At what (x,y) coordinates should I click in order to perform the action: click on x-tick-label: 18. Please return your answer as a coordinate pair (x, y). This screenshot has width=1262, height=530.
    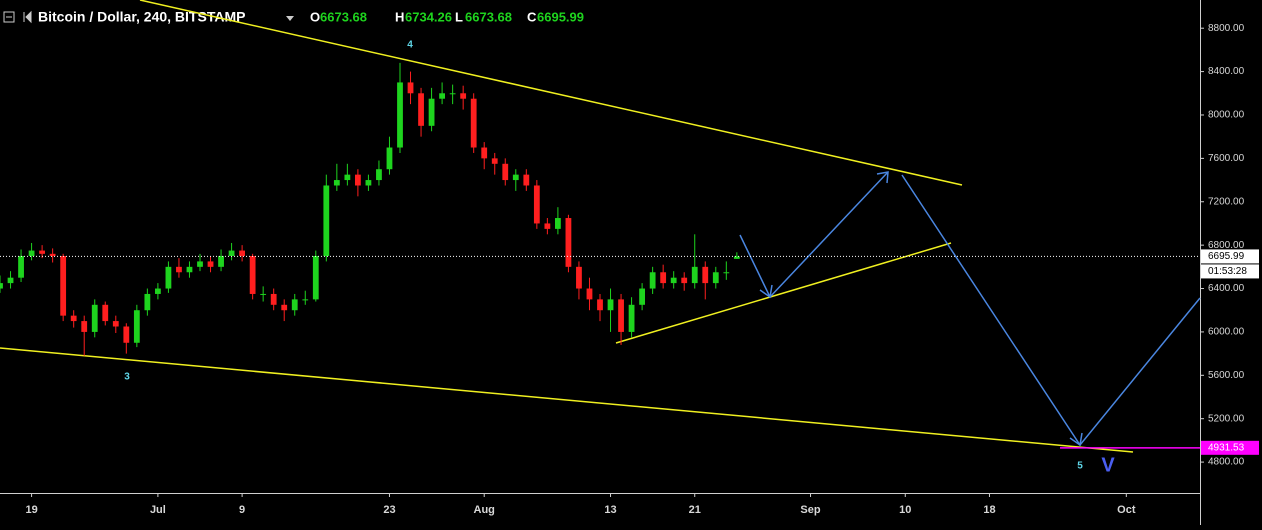
    Looking at the image, I should click on (989, 510).